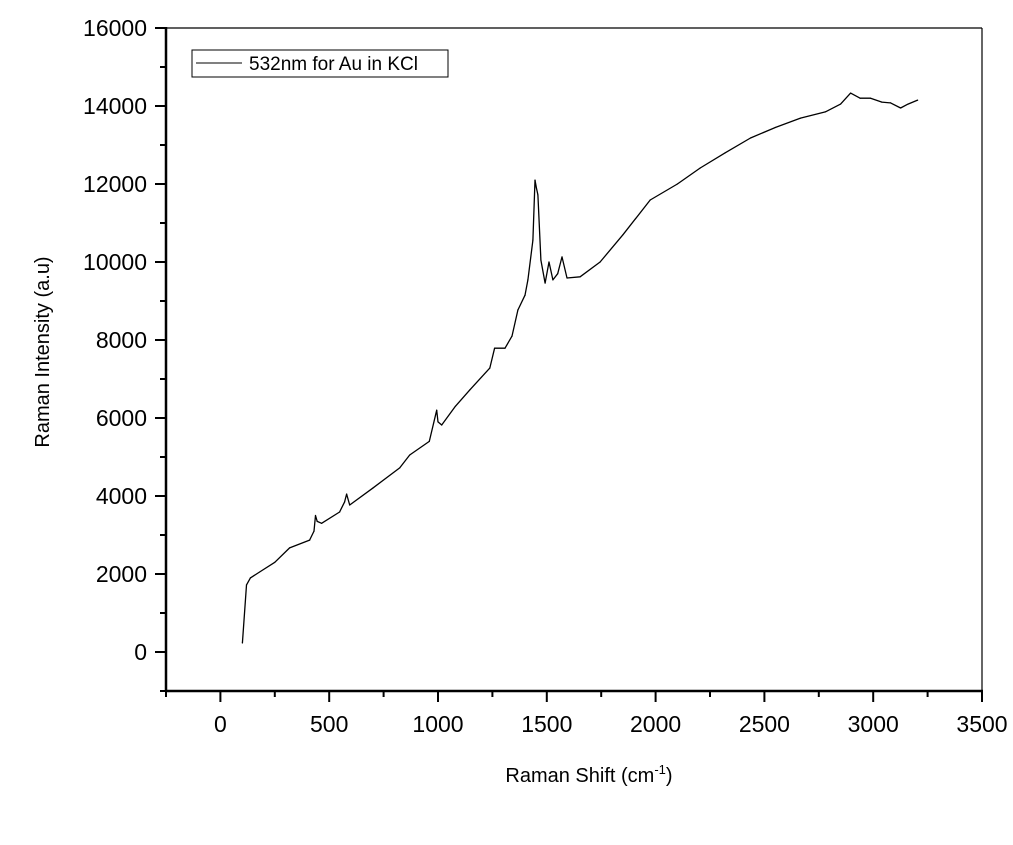  I want to click on x-axis-title-suffix: ), so click(669, 776).